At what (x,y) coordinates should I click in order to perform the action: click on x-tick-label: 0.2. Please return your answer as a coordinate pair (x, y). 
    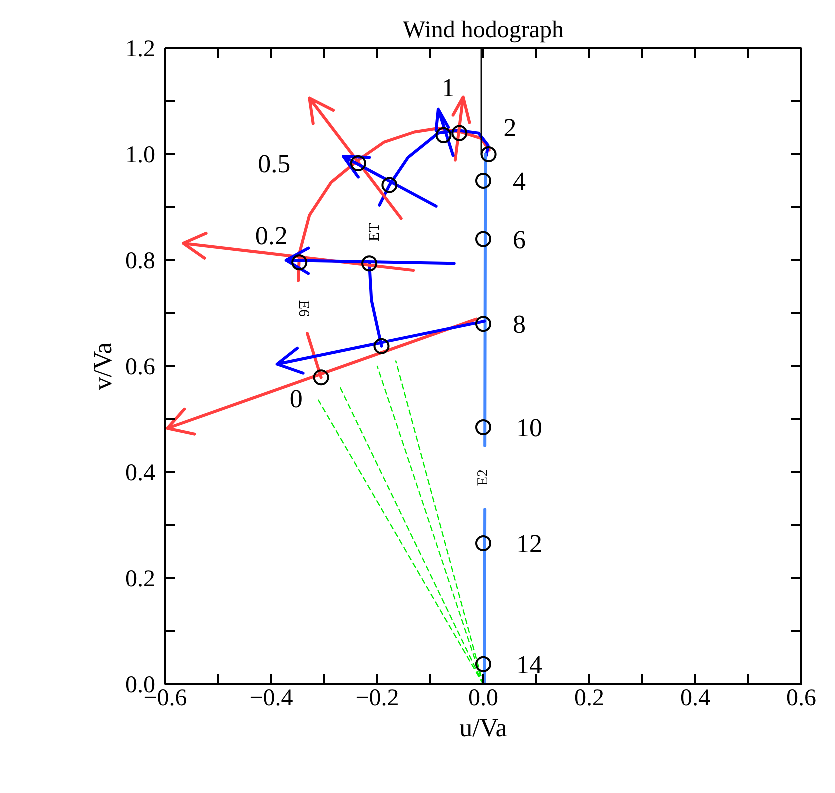
    Looking at the image, I should click on (589, 699).